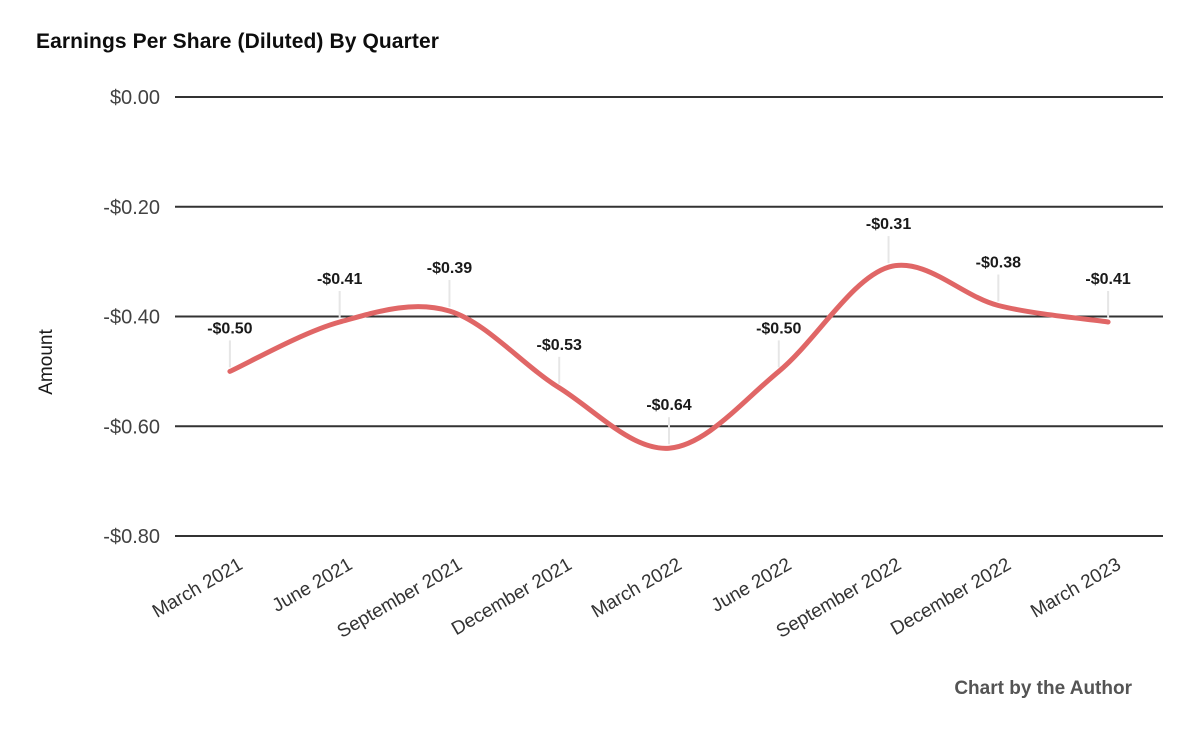  Describe the element at coordinates (400, 598) in the screenshot. I see `x-axis-tick-label: September 2021` at that location.